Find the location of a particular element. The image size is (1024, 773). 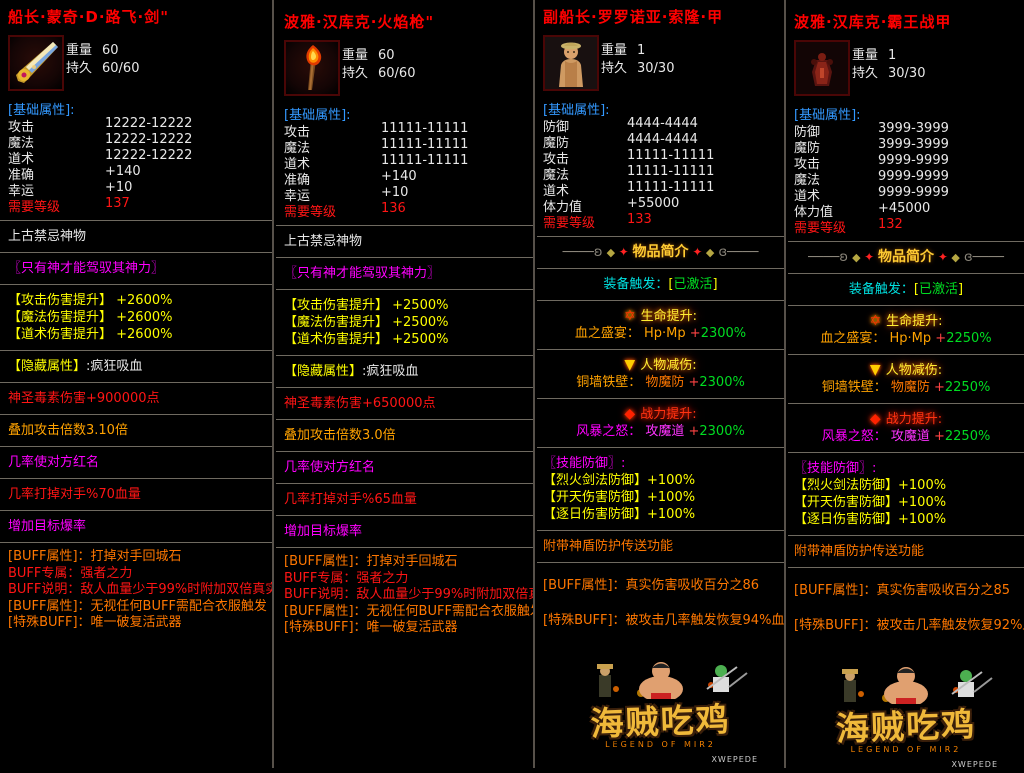

text-line: ✡ 生命提升: is located at coordinates (660, 316).